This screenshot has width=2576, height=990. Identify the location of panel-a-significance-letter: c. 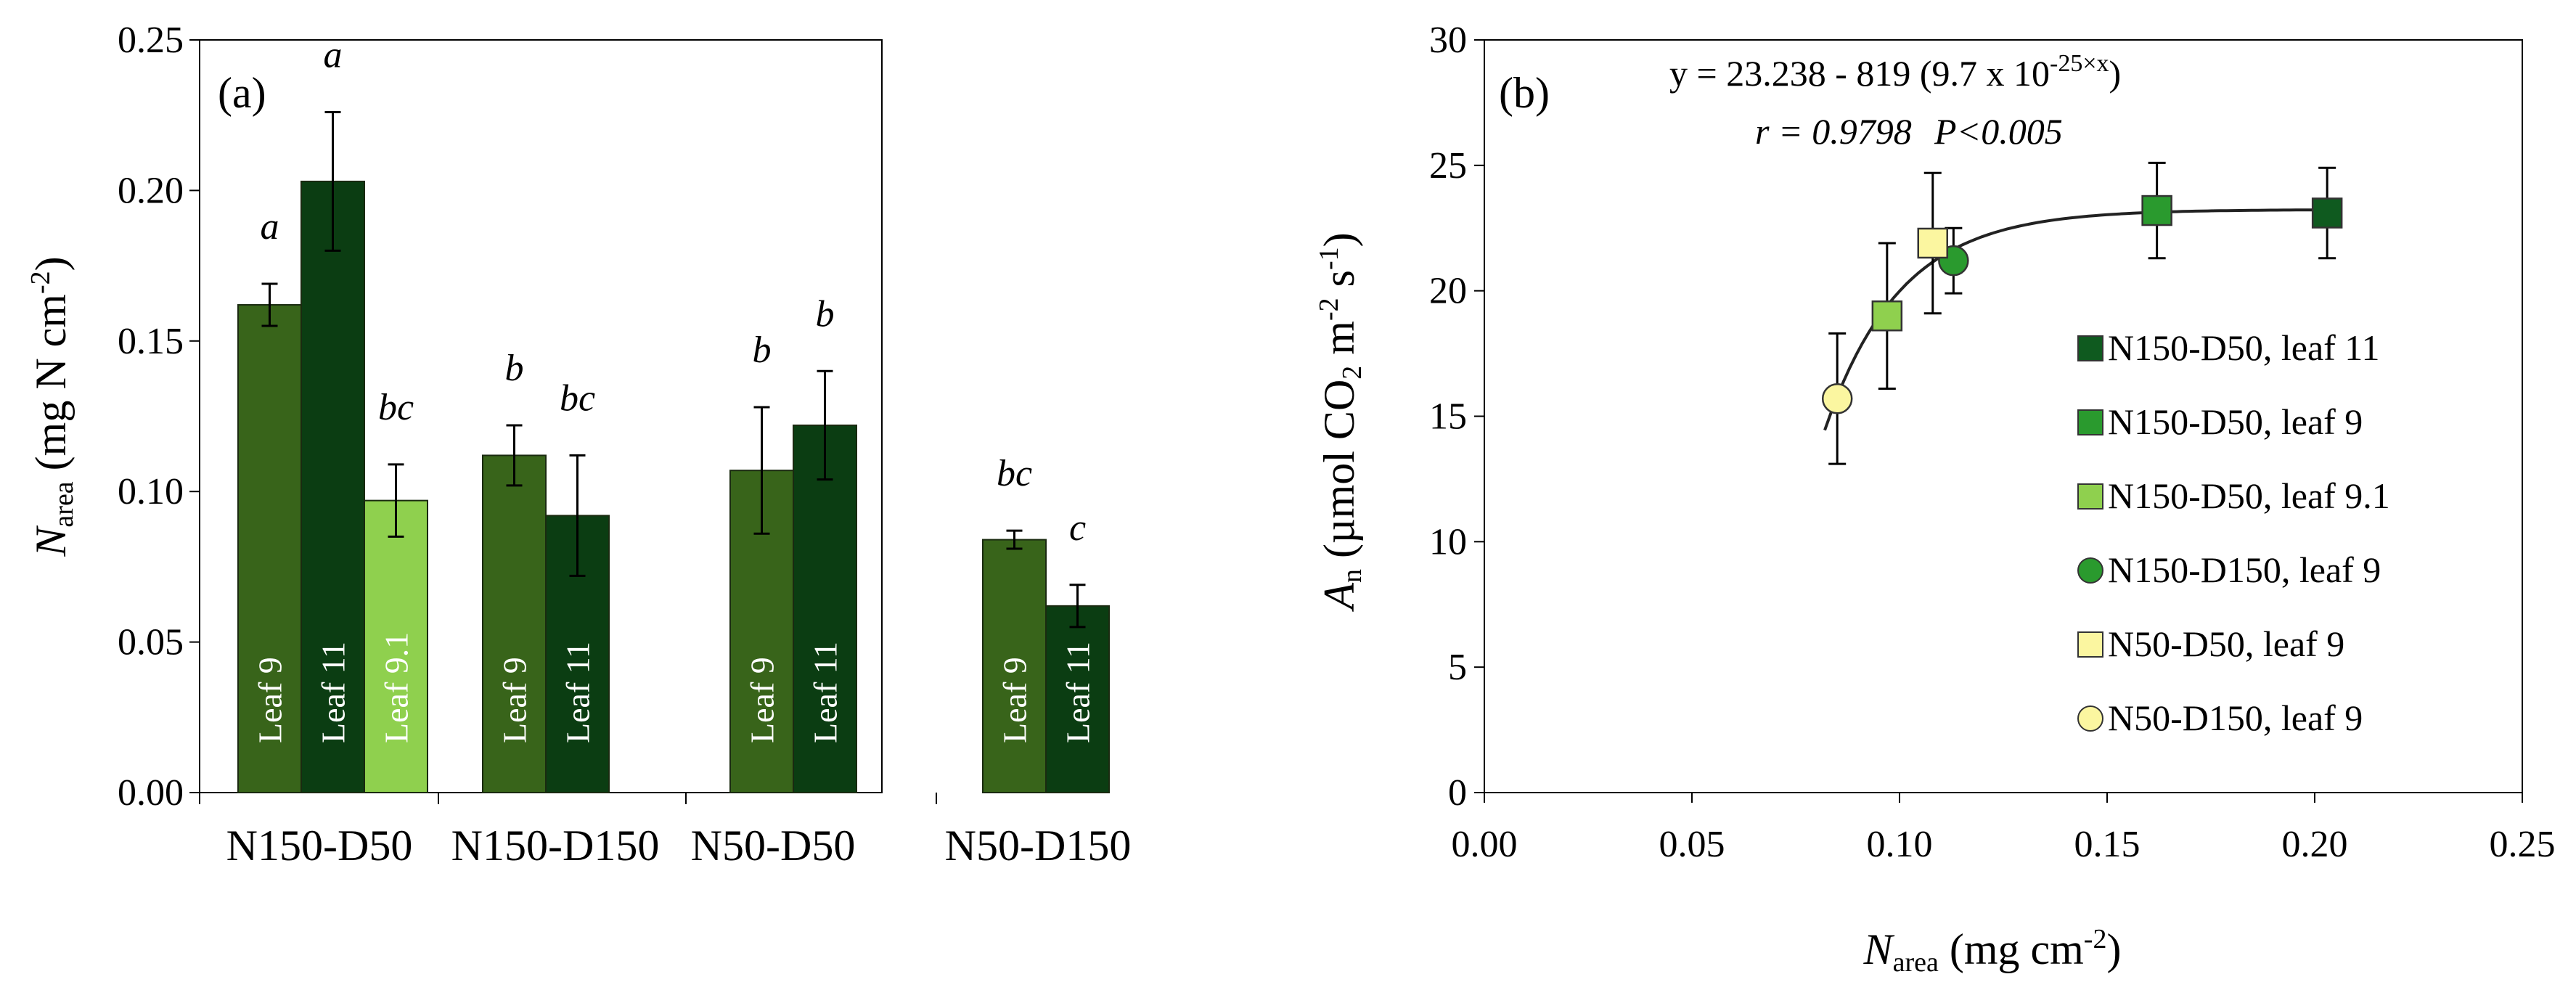
(1077, 528).